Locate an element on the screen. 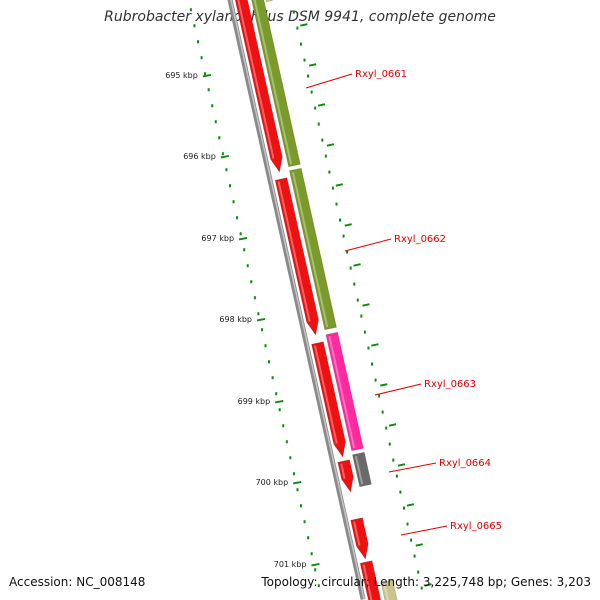 This screenshot has height=600, width=600. gene-feature-rxyl-0664-shine is located at coordinates (359, 470).